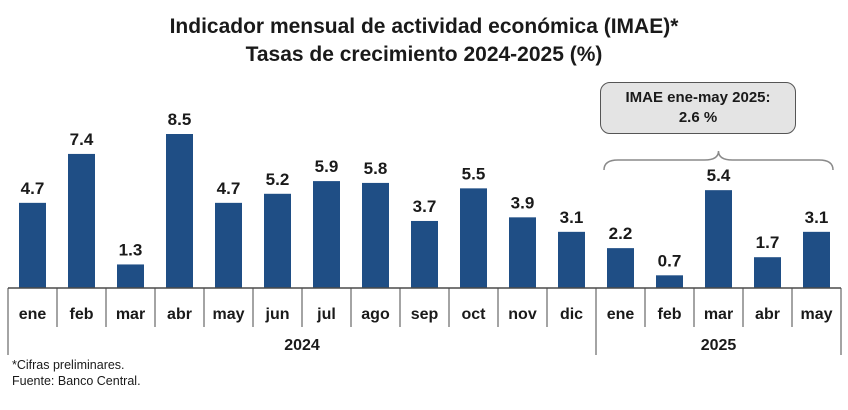 The width and height of the screenshot is (848, 410). Describe the element at coordinates (698, 117) in the screenshot. I see `annotation-line2: 2.6 %` at that location.